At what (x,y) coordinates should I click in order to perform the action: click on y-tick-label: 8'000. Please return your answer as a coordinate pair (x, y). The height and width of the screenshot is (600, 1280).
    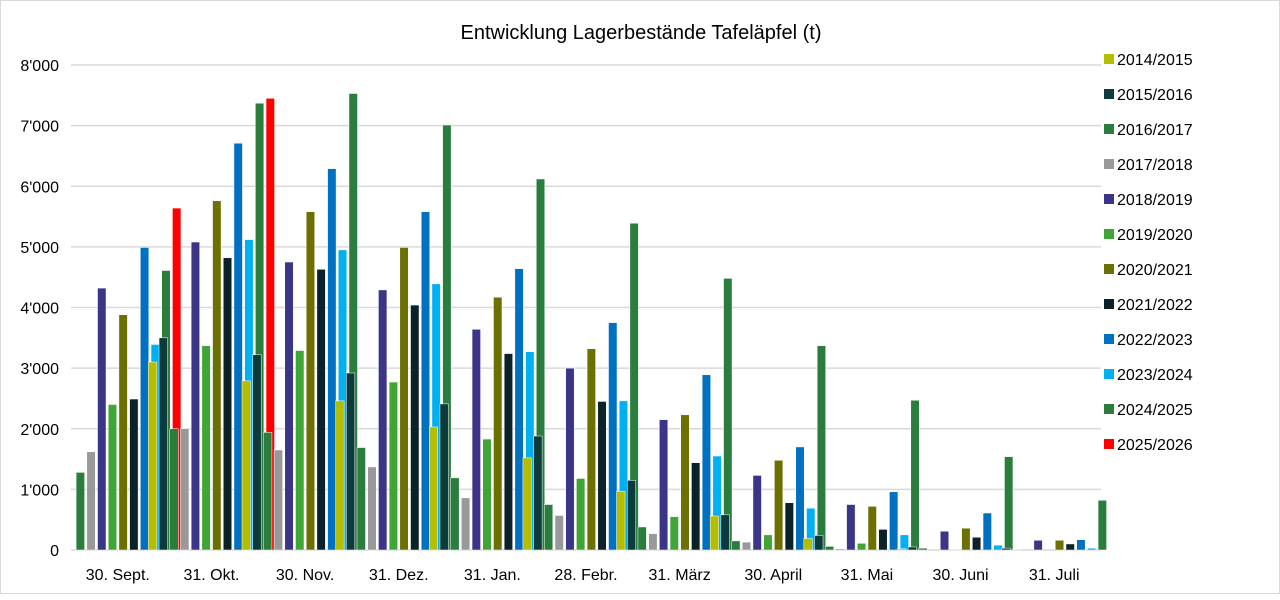
    Looking at the image, I should click on (39, 66).